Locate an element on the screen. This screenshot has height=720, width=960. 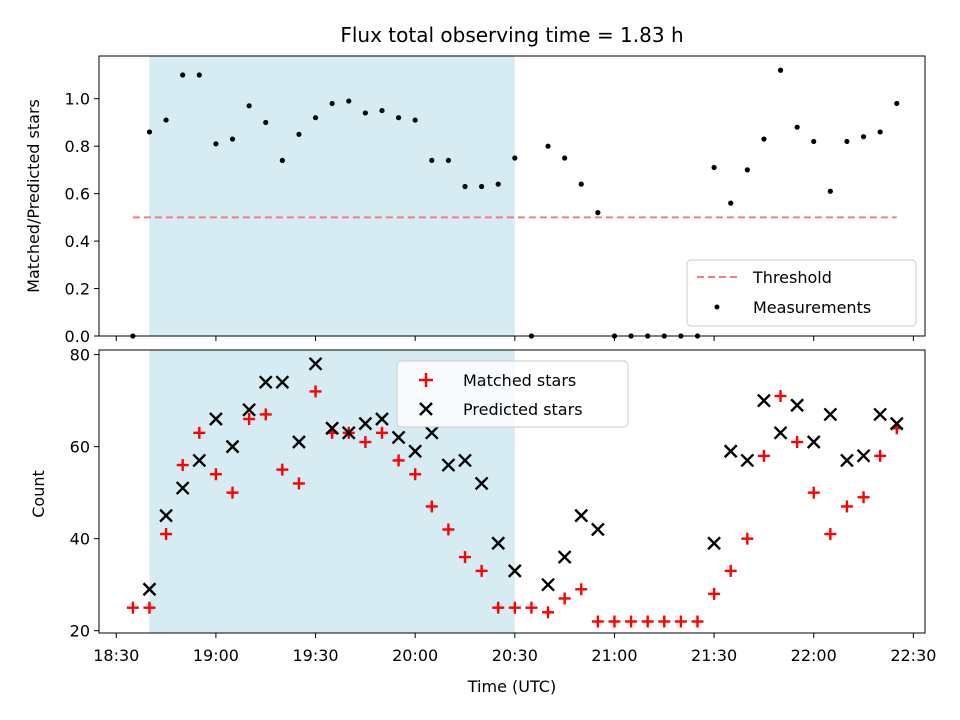
bottom-legend-box is located at coordinates (512, 394).